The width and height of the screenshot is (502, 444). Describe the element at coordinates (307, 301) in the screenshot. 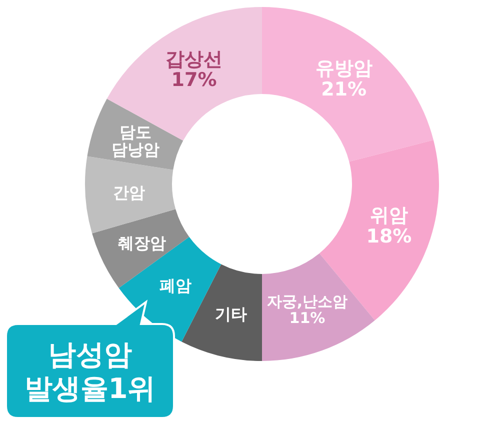

I see `slice-label: 자궁,난소암` at that location.